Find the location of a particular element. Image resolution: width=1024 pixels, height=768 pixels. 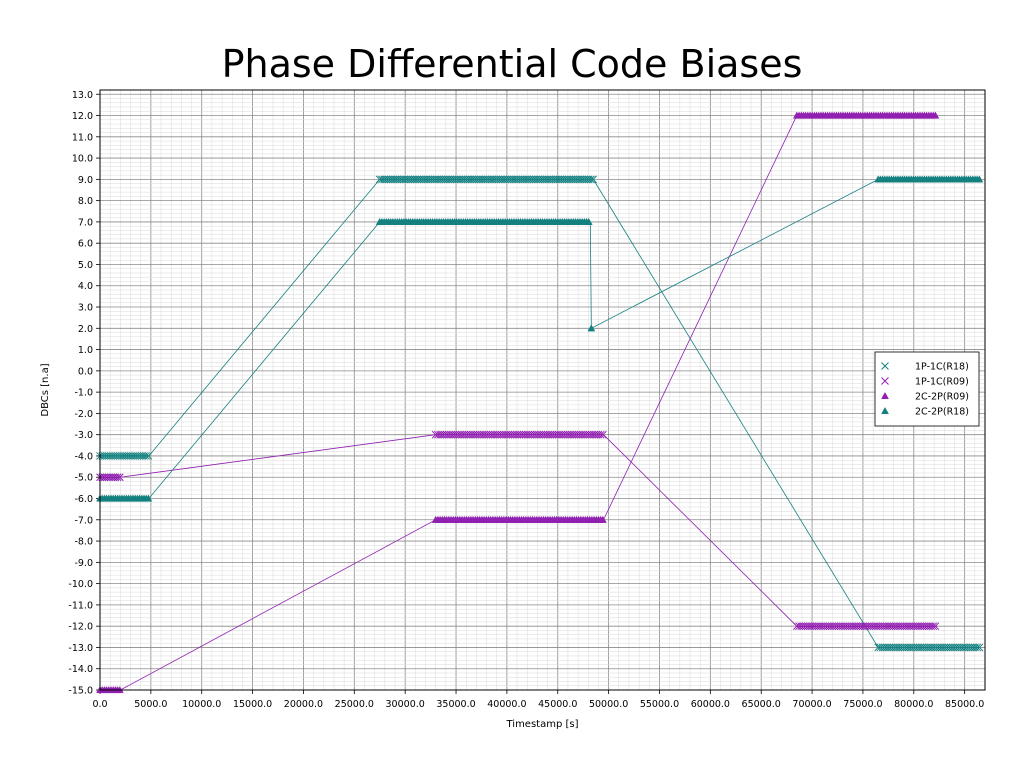

x-tick-label: 70000.0 is located at coordinates (811, 704).